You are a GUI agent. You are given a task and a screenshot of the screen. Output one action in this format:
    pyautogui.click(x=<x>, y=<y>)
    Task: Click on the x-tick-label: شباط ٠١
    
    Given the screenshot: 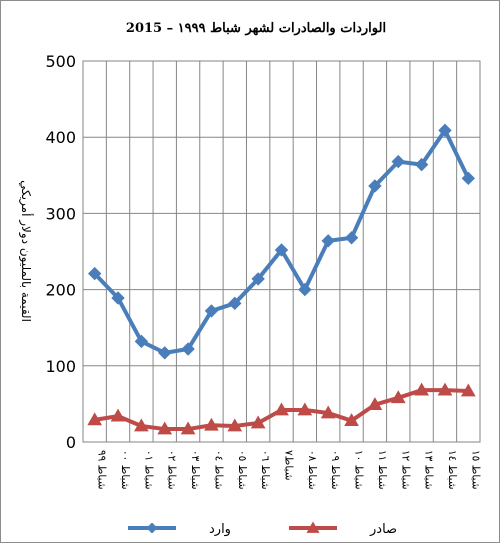 What is the action you would take?
    pyautogui.click(x=148, y=470)
    